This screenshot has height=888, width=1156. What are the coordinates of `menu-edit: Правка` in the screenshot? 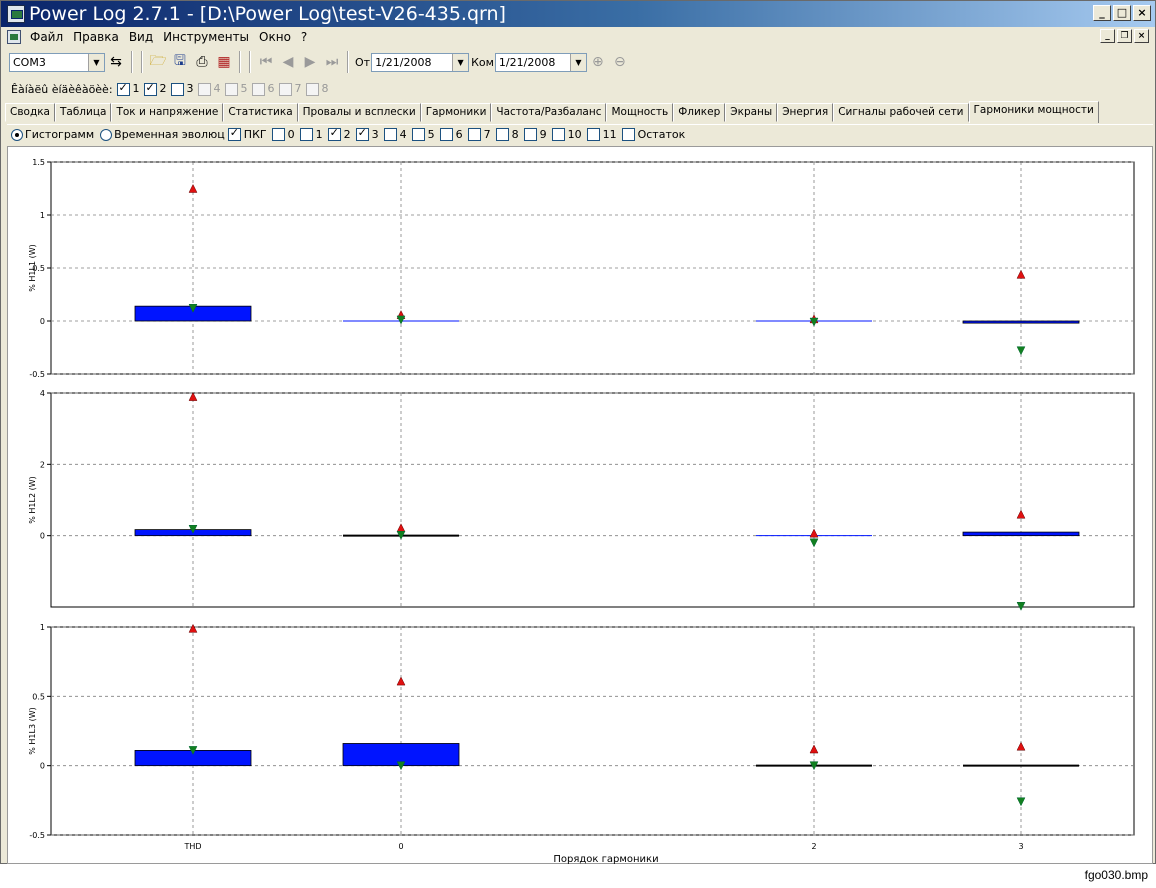 It's located at (96, 37).